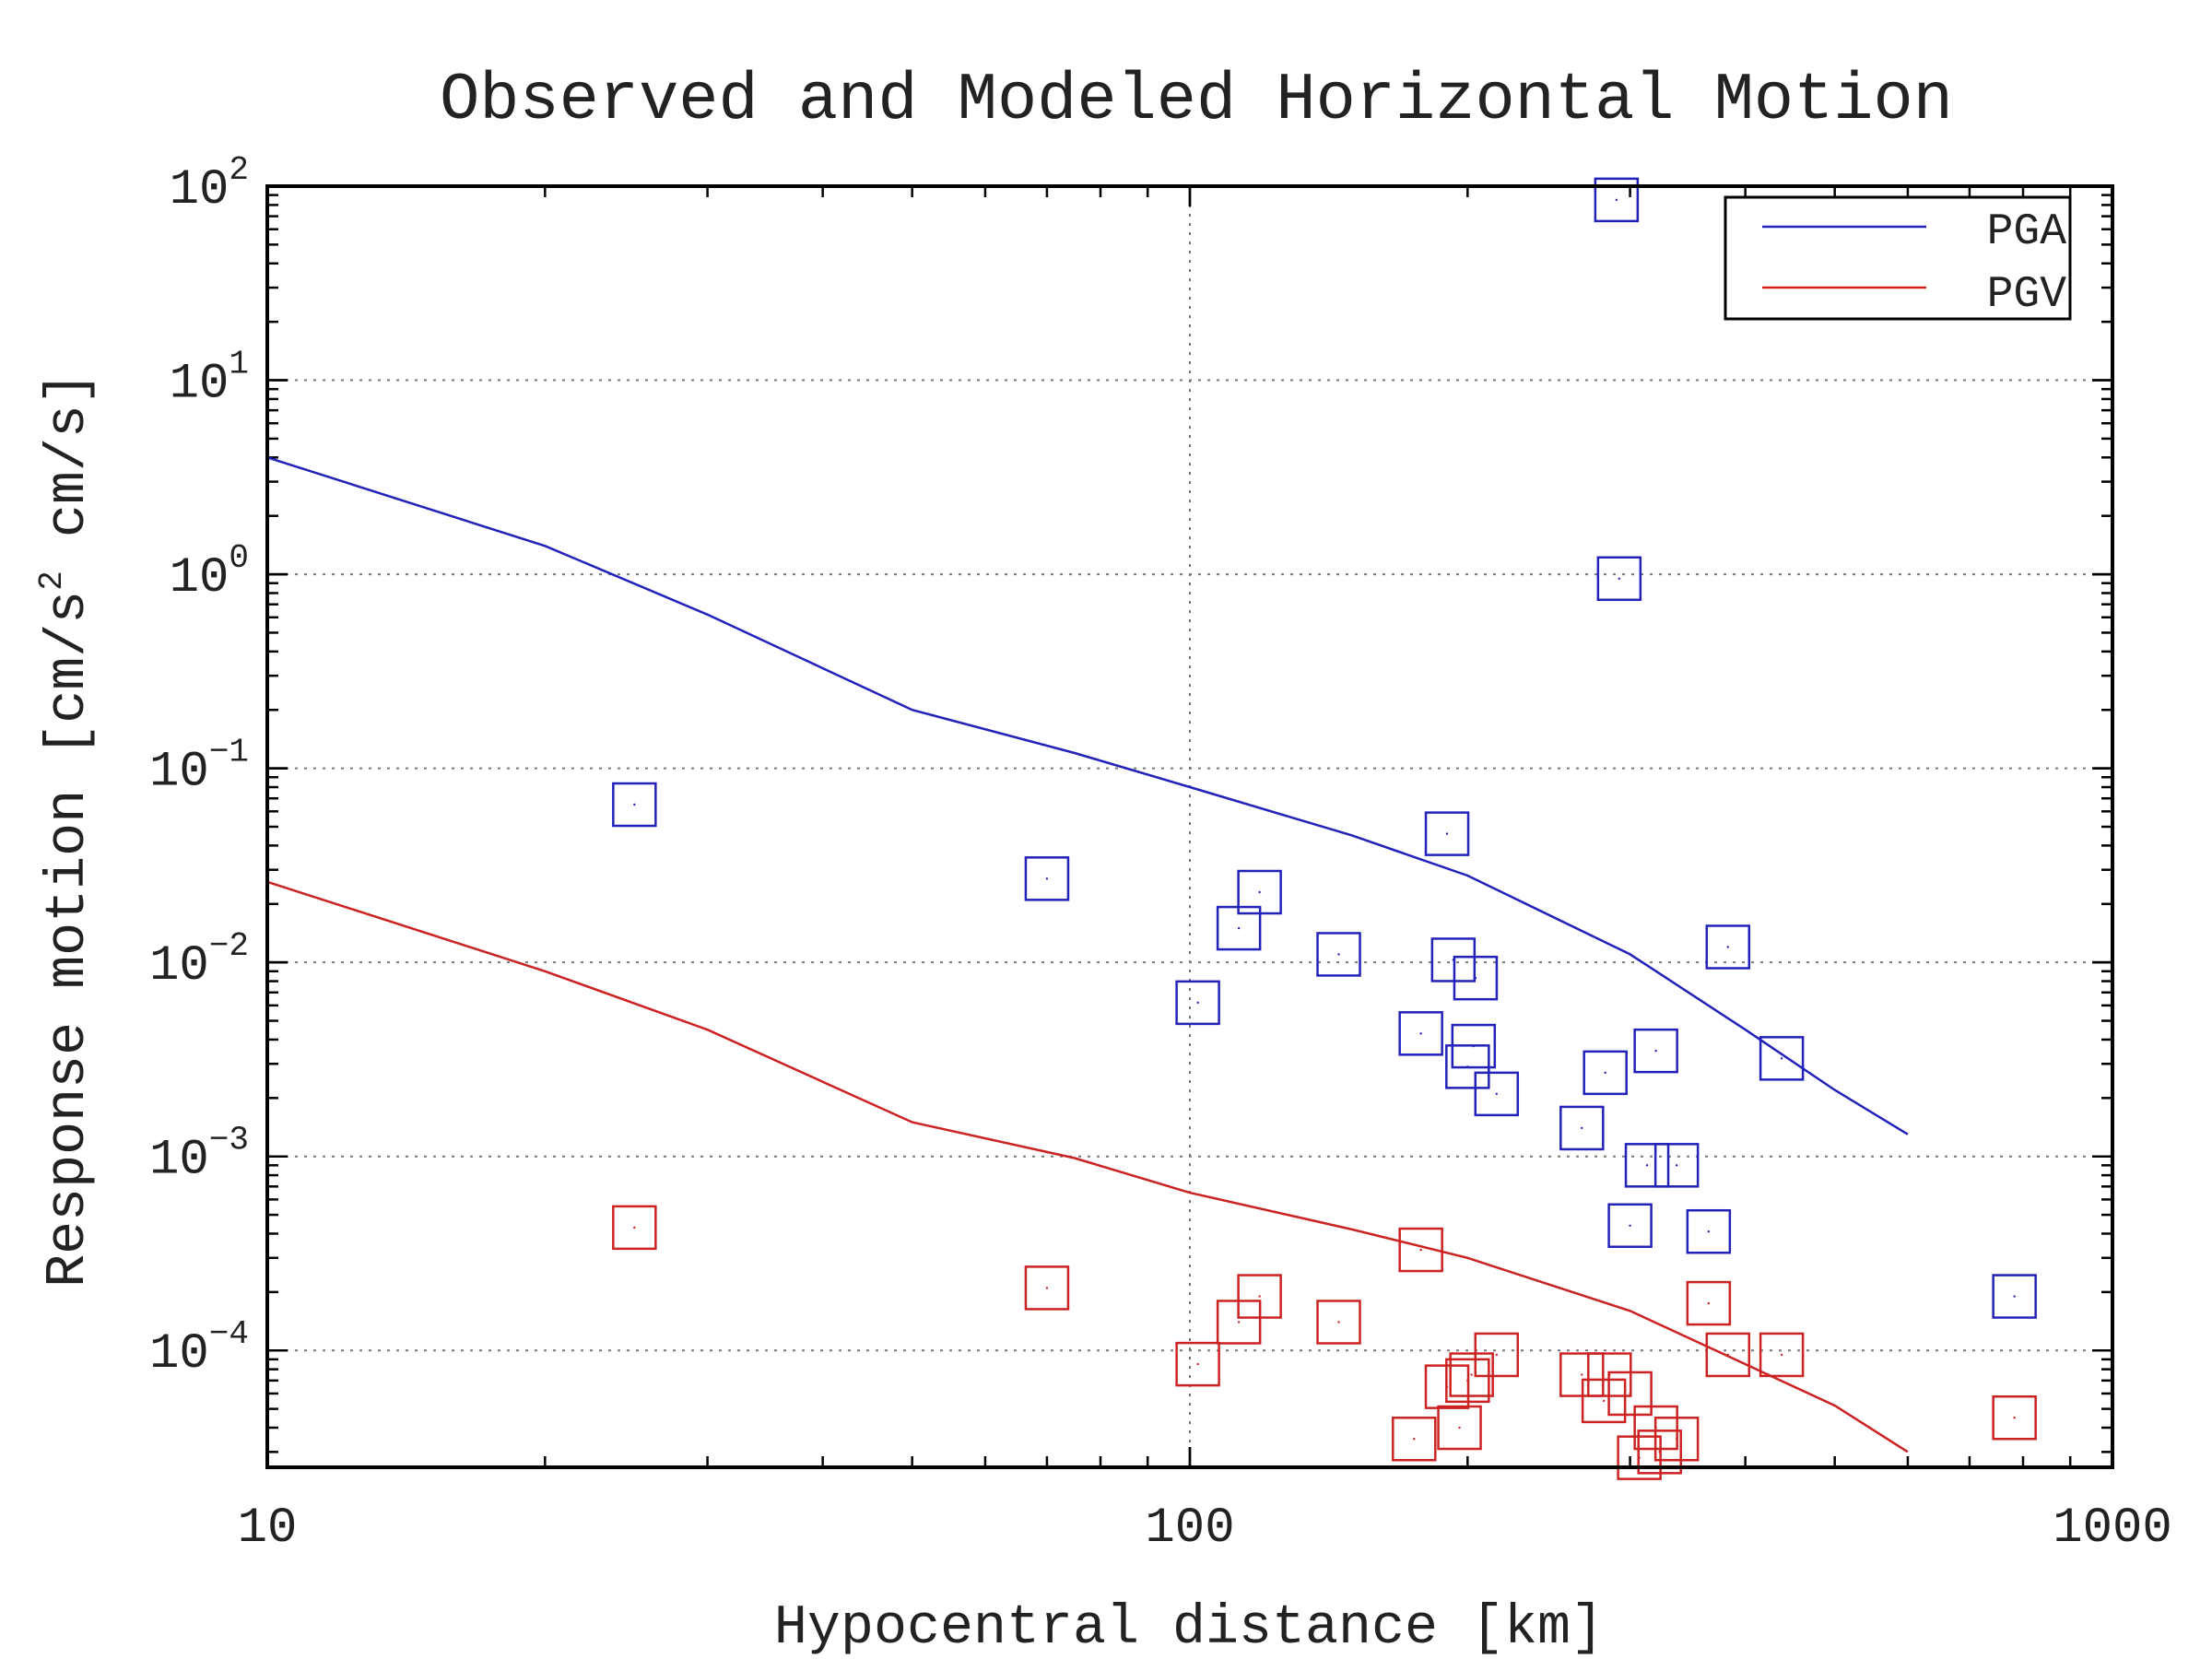  I want to click on legend: PGA PGV, so click(1898, 258).